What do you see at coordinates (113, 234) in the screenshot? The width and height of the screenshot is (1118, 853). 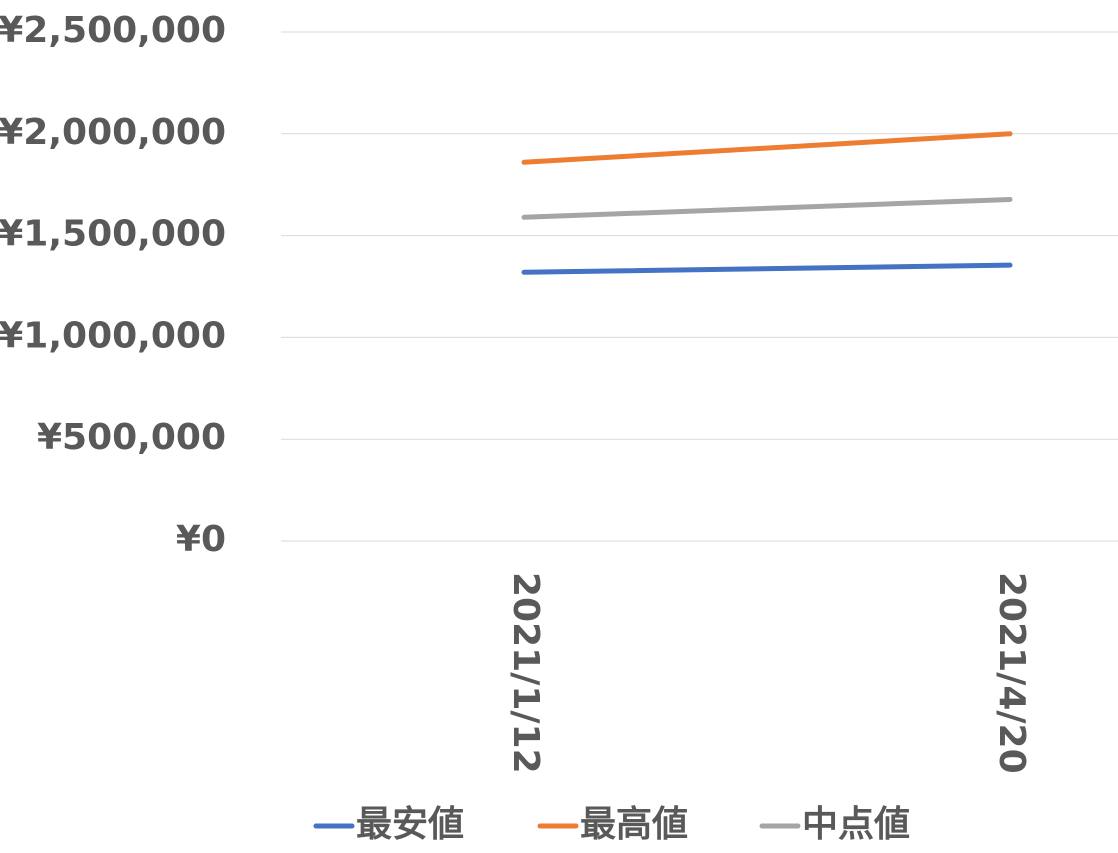 I see `y-tick-label: ¥1,500,000` at bounding box center [113, 234].